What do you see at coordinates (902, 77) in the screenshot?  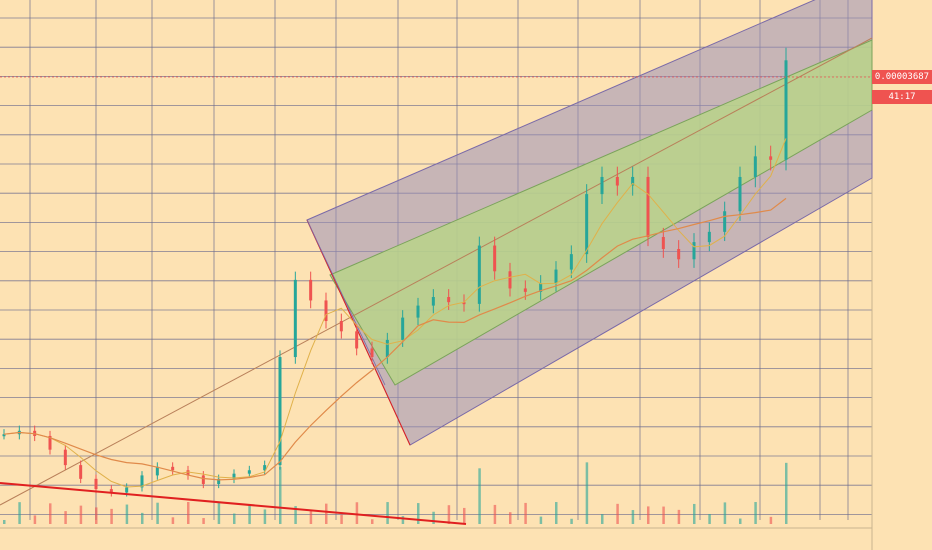 I see `last-price-label: 0.00003687` at bounding box center [902, 77].